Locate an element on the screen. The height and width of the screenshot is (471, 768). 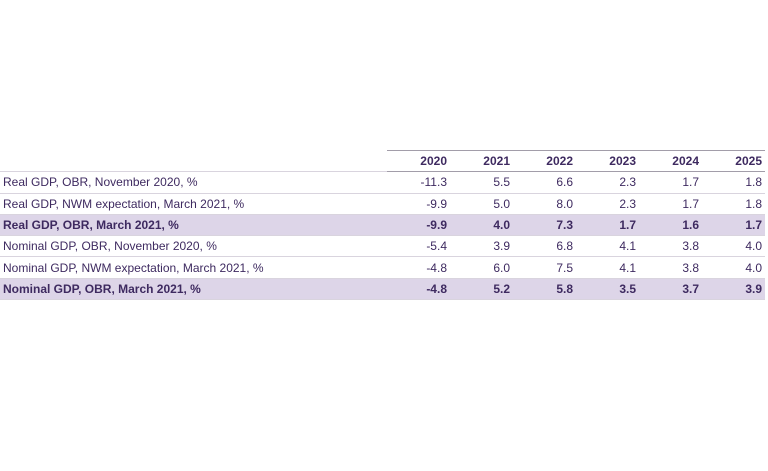
row-label: Real GDP, NWM expectation, March 2021, % is located at coordinates (193, 204).